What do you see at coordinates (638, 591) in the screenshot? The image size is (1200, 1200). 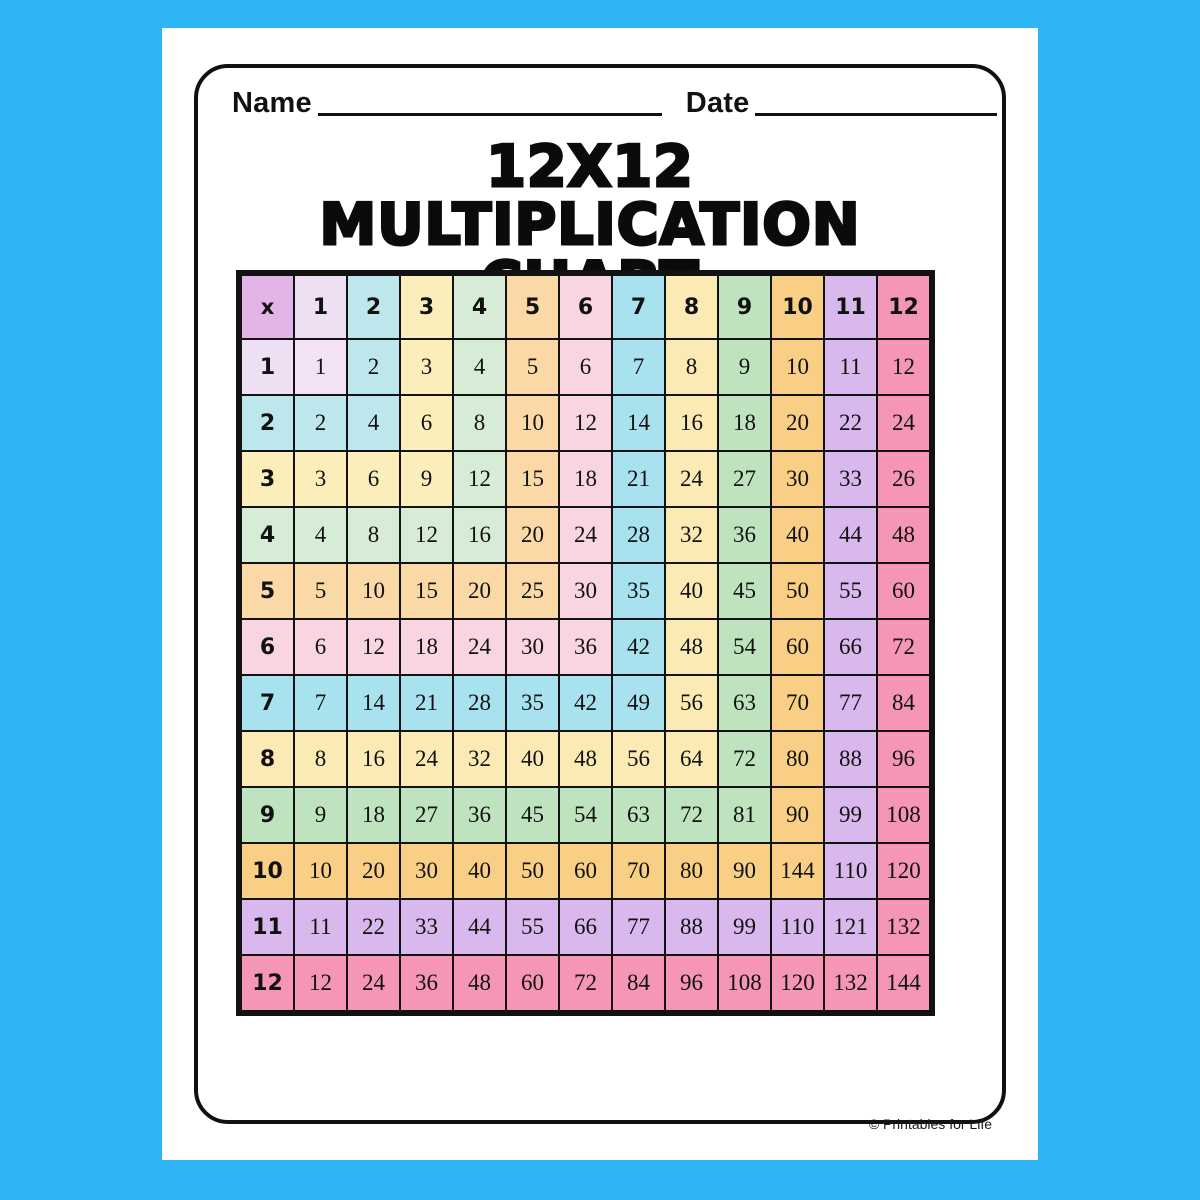 I see `product-cell-5x7: 35` at bounding box center [638, 591].